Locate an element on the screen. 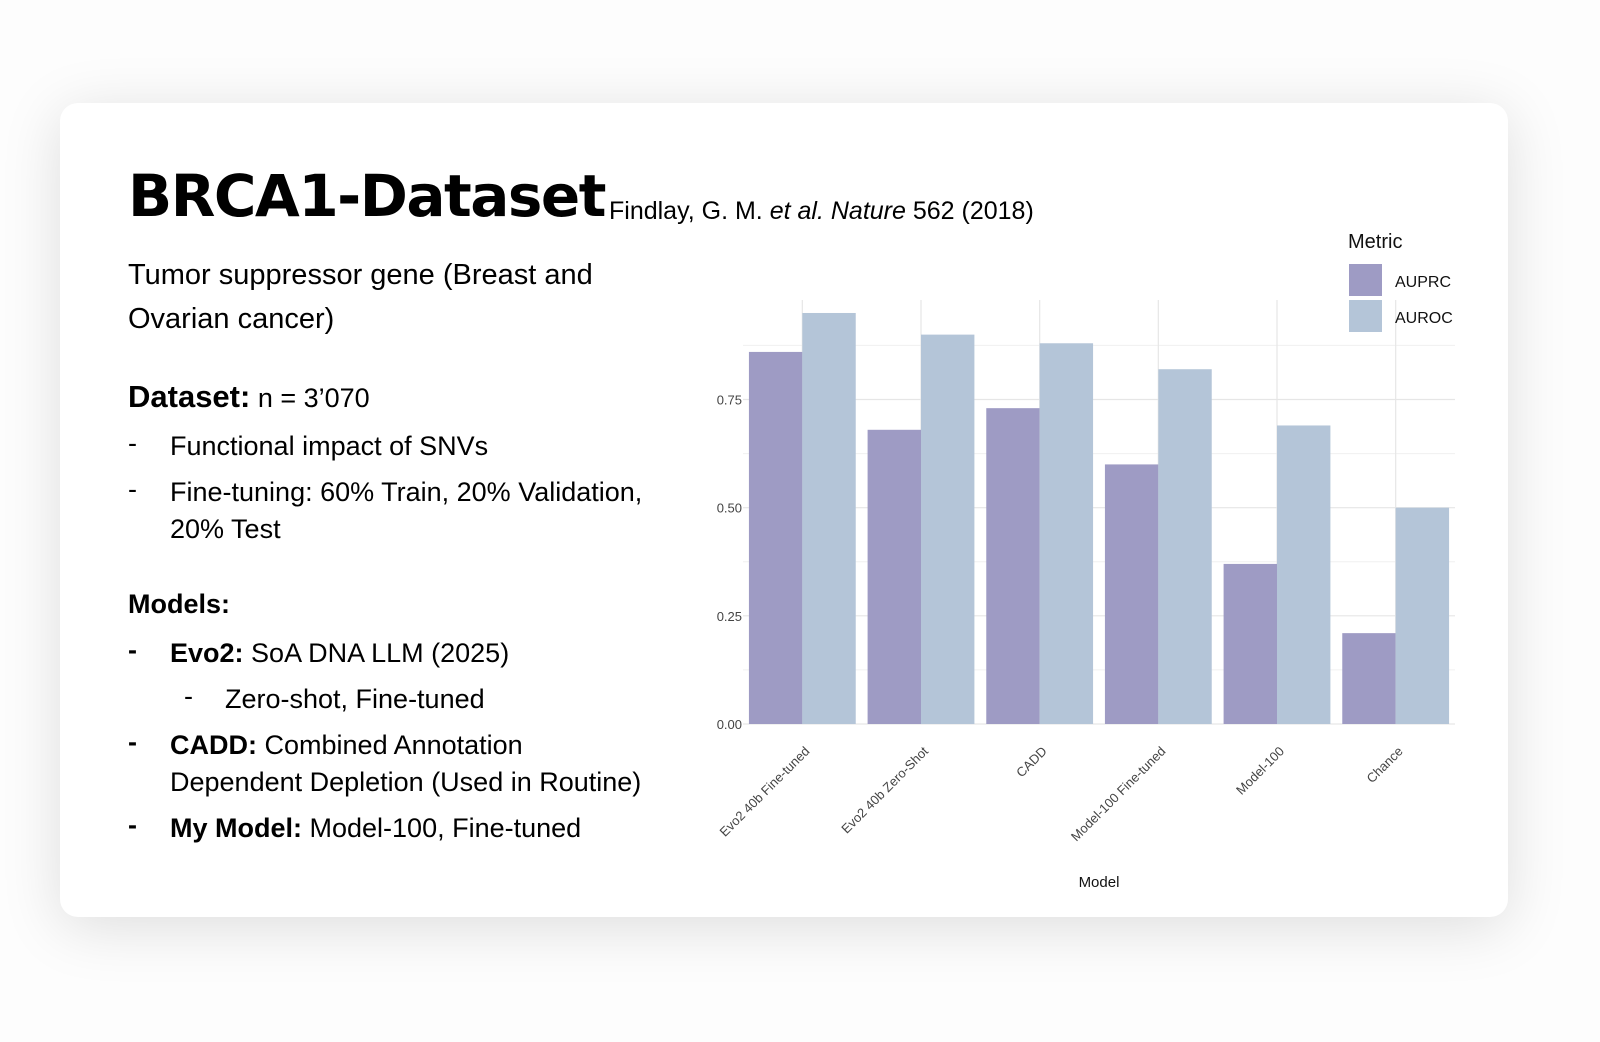  x-tick-label: CADD is located at coordinates (1031, 762).